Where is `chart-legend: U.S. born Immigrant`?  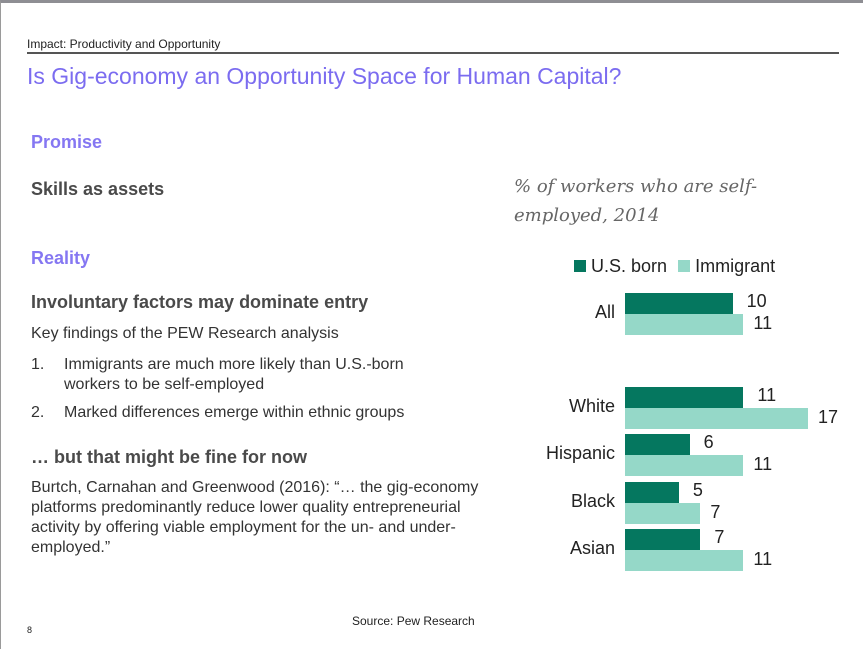 chart-legend: U.S. born Immigrant is located at coordinates (674, 266).